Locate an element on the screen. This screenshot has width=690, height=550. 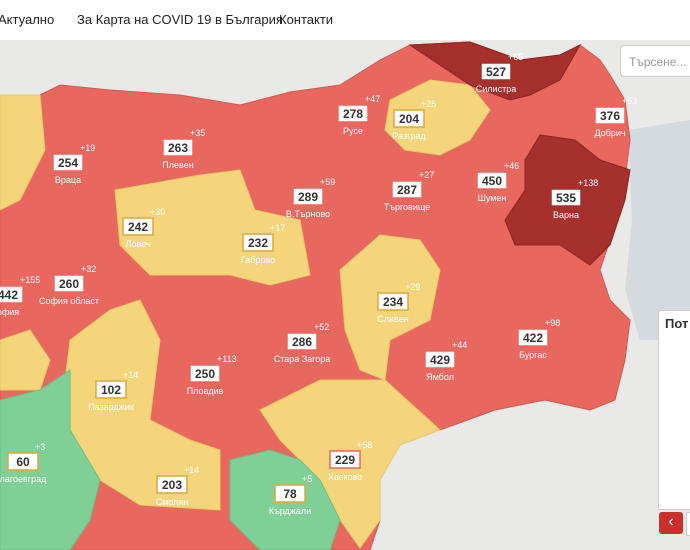
region-name: Русе is located at coordinates (353, 131).